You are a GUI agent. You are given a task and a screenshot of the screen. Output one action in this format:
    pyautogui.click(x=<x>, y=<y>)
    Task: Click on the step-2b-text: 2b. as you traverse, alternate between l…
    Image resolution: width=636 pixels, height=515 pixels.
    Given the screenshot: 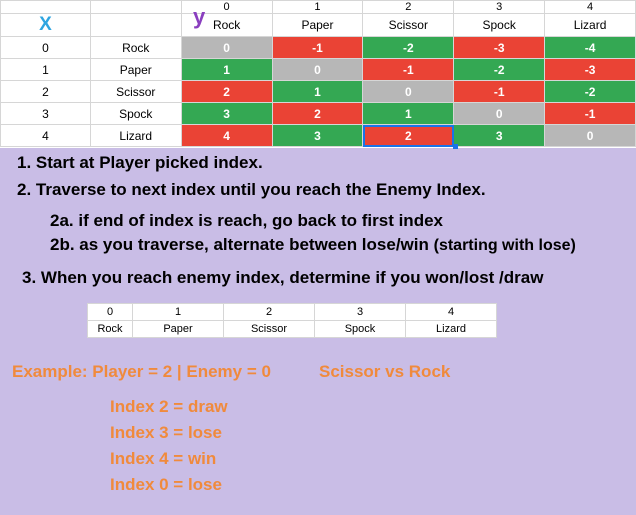 What is the action you would take?
    pyautogui.click(x=239, y=244)
    